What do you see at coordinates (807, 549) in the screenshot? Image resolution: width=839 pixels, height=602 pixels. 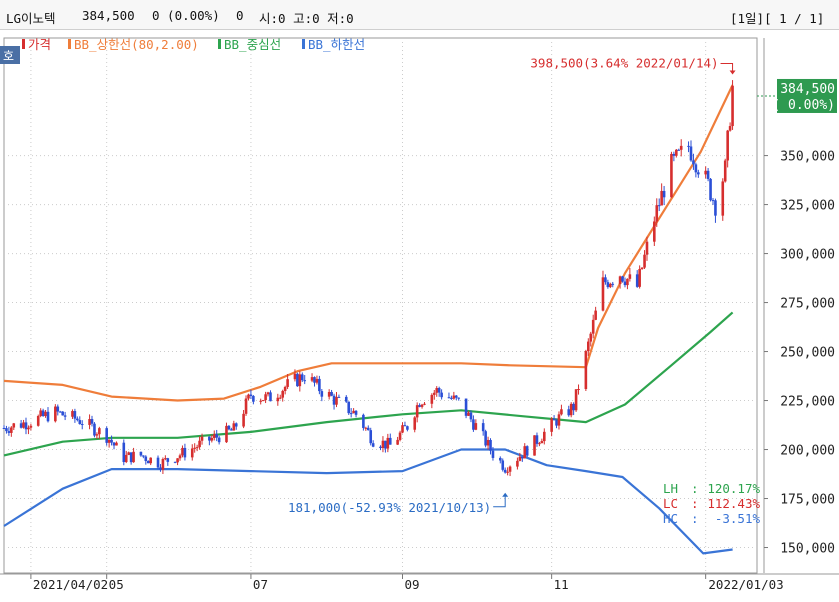 I see `y-tick-label: 150,000` at bounding box center [807, 549].